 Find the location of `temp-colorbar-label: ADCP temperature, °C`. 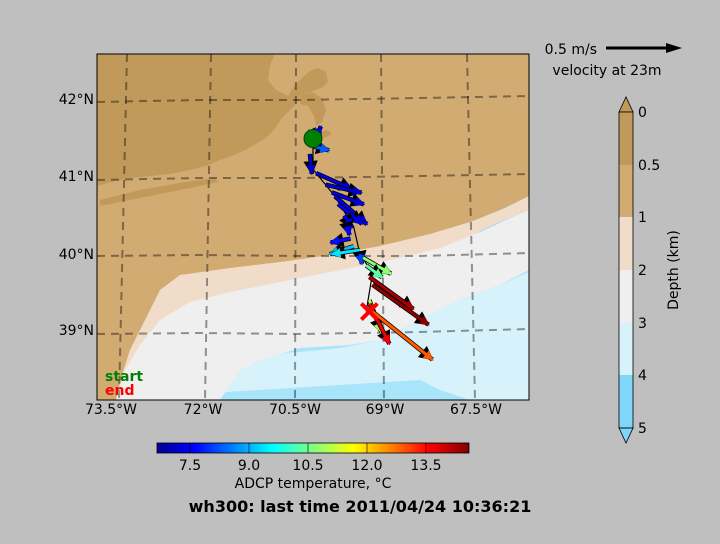

temp-colorbar-label: ADCP temperature, °C is located at coordinates (313, 484).